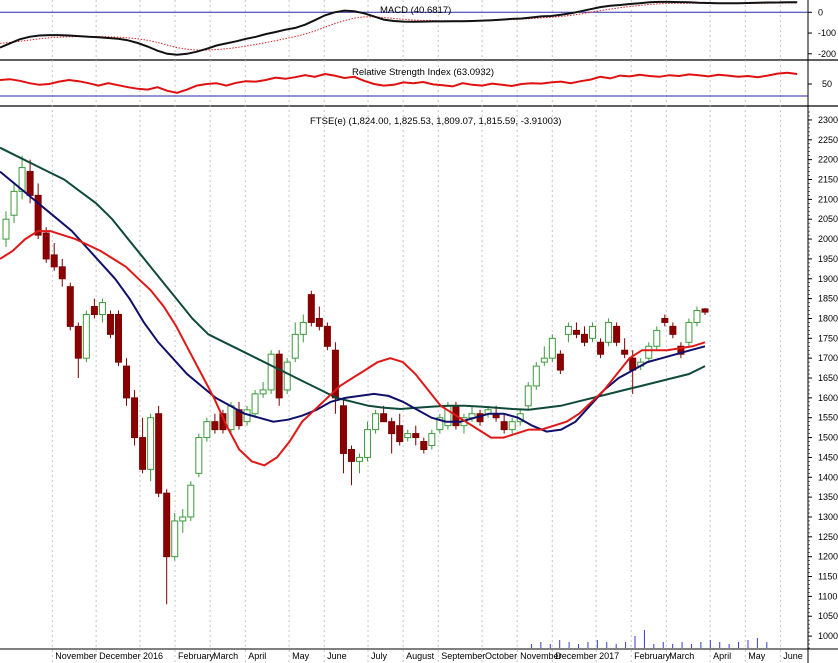 This screenshot has width=838, height=663. What do you see at coordinates (609, 656) in the screenshot?
I see `x-tick-label: 2017` at bounding box center [609, 656].